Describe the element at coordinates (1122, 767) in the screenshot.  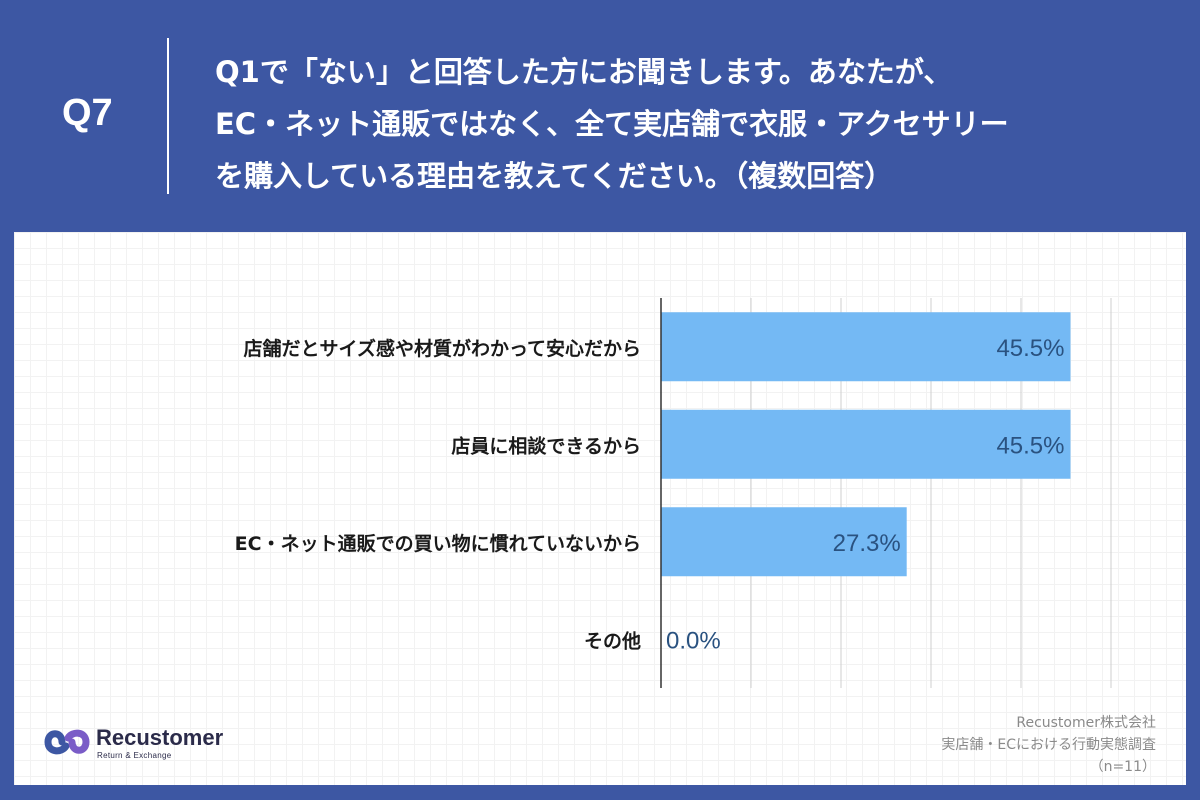
I see `footer-sample: （n=11）` at that location.